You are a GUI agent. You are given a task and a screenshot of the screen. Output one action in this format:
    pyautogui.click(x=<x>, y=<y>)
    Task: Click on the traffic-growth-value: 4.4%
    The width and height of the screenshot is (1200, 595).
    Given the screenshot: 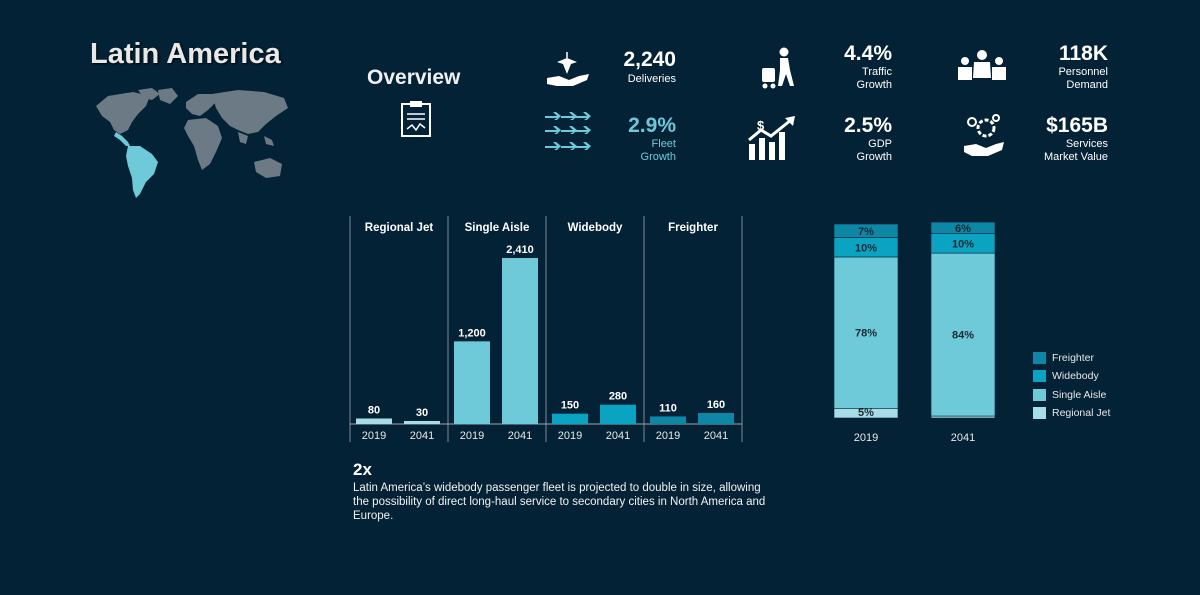 What is the action you would take?
    pyautogui.click(x=868, y=53)
    